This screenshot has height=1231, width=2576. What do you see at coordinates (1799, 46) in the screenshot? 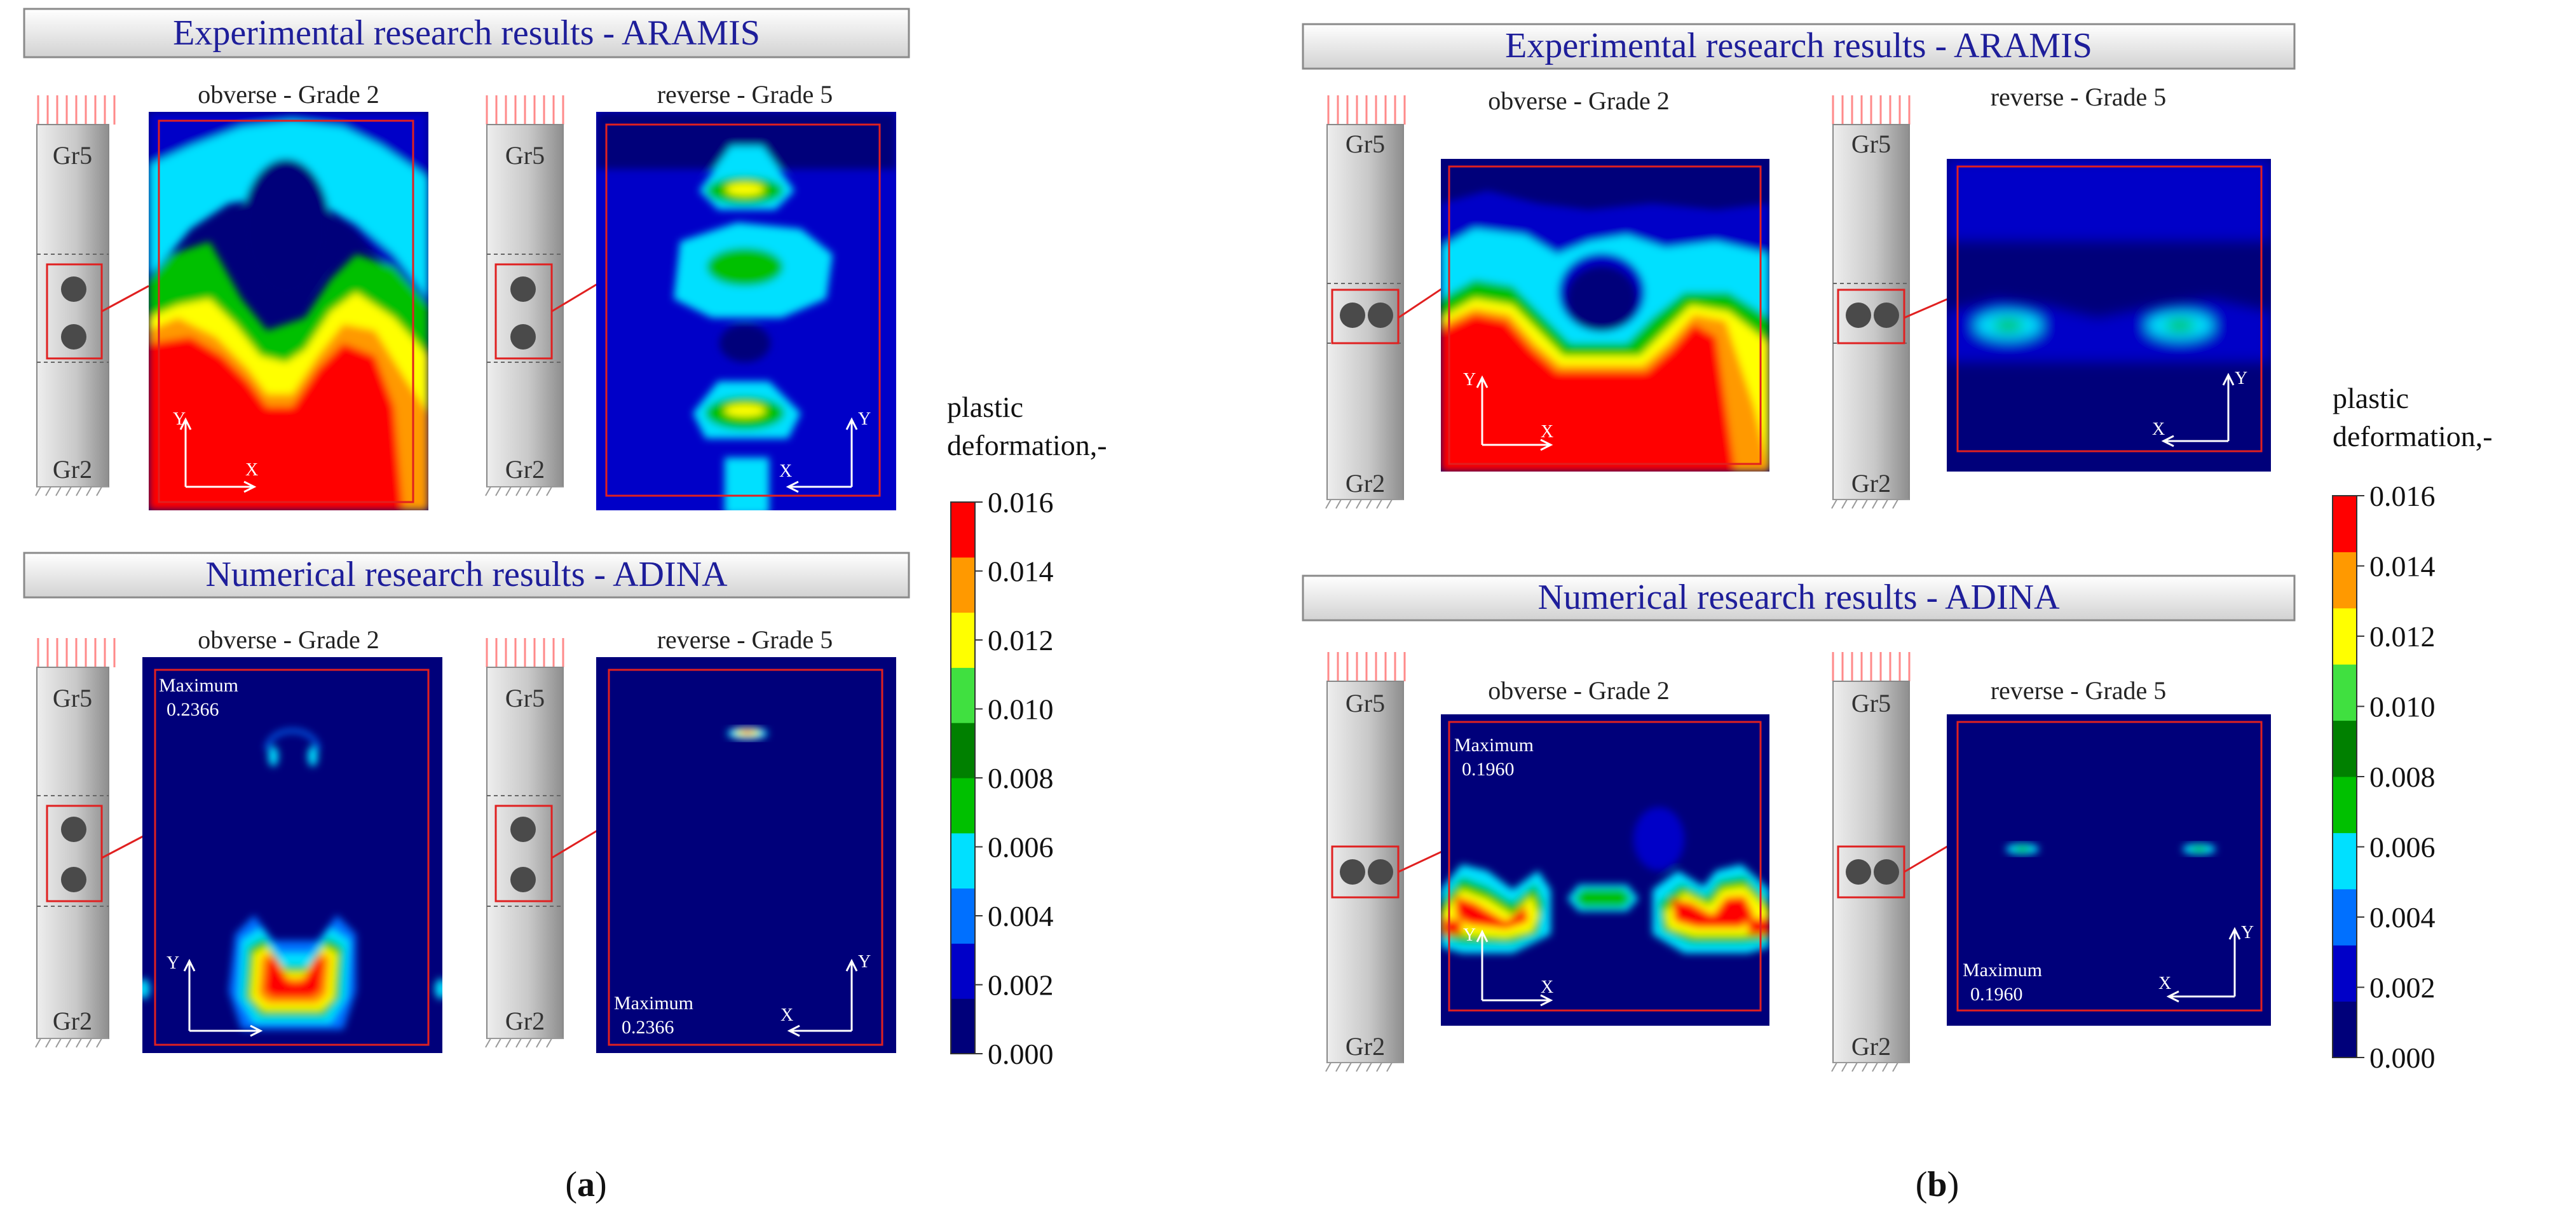
I see `experimental-title-bar-b: Experimental research results - ARAMIS` at bounding box center [1799, 46].